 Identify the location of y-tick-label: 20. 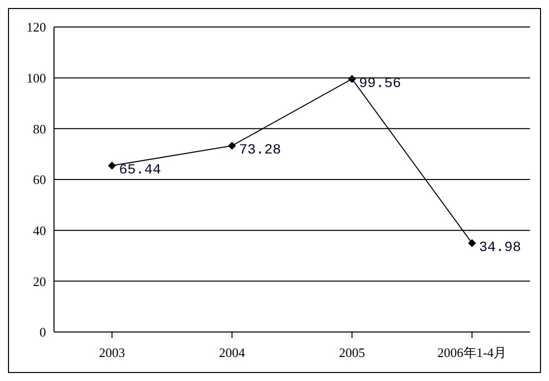
(39, 281).